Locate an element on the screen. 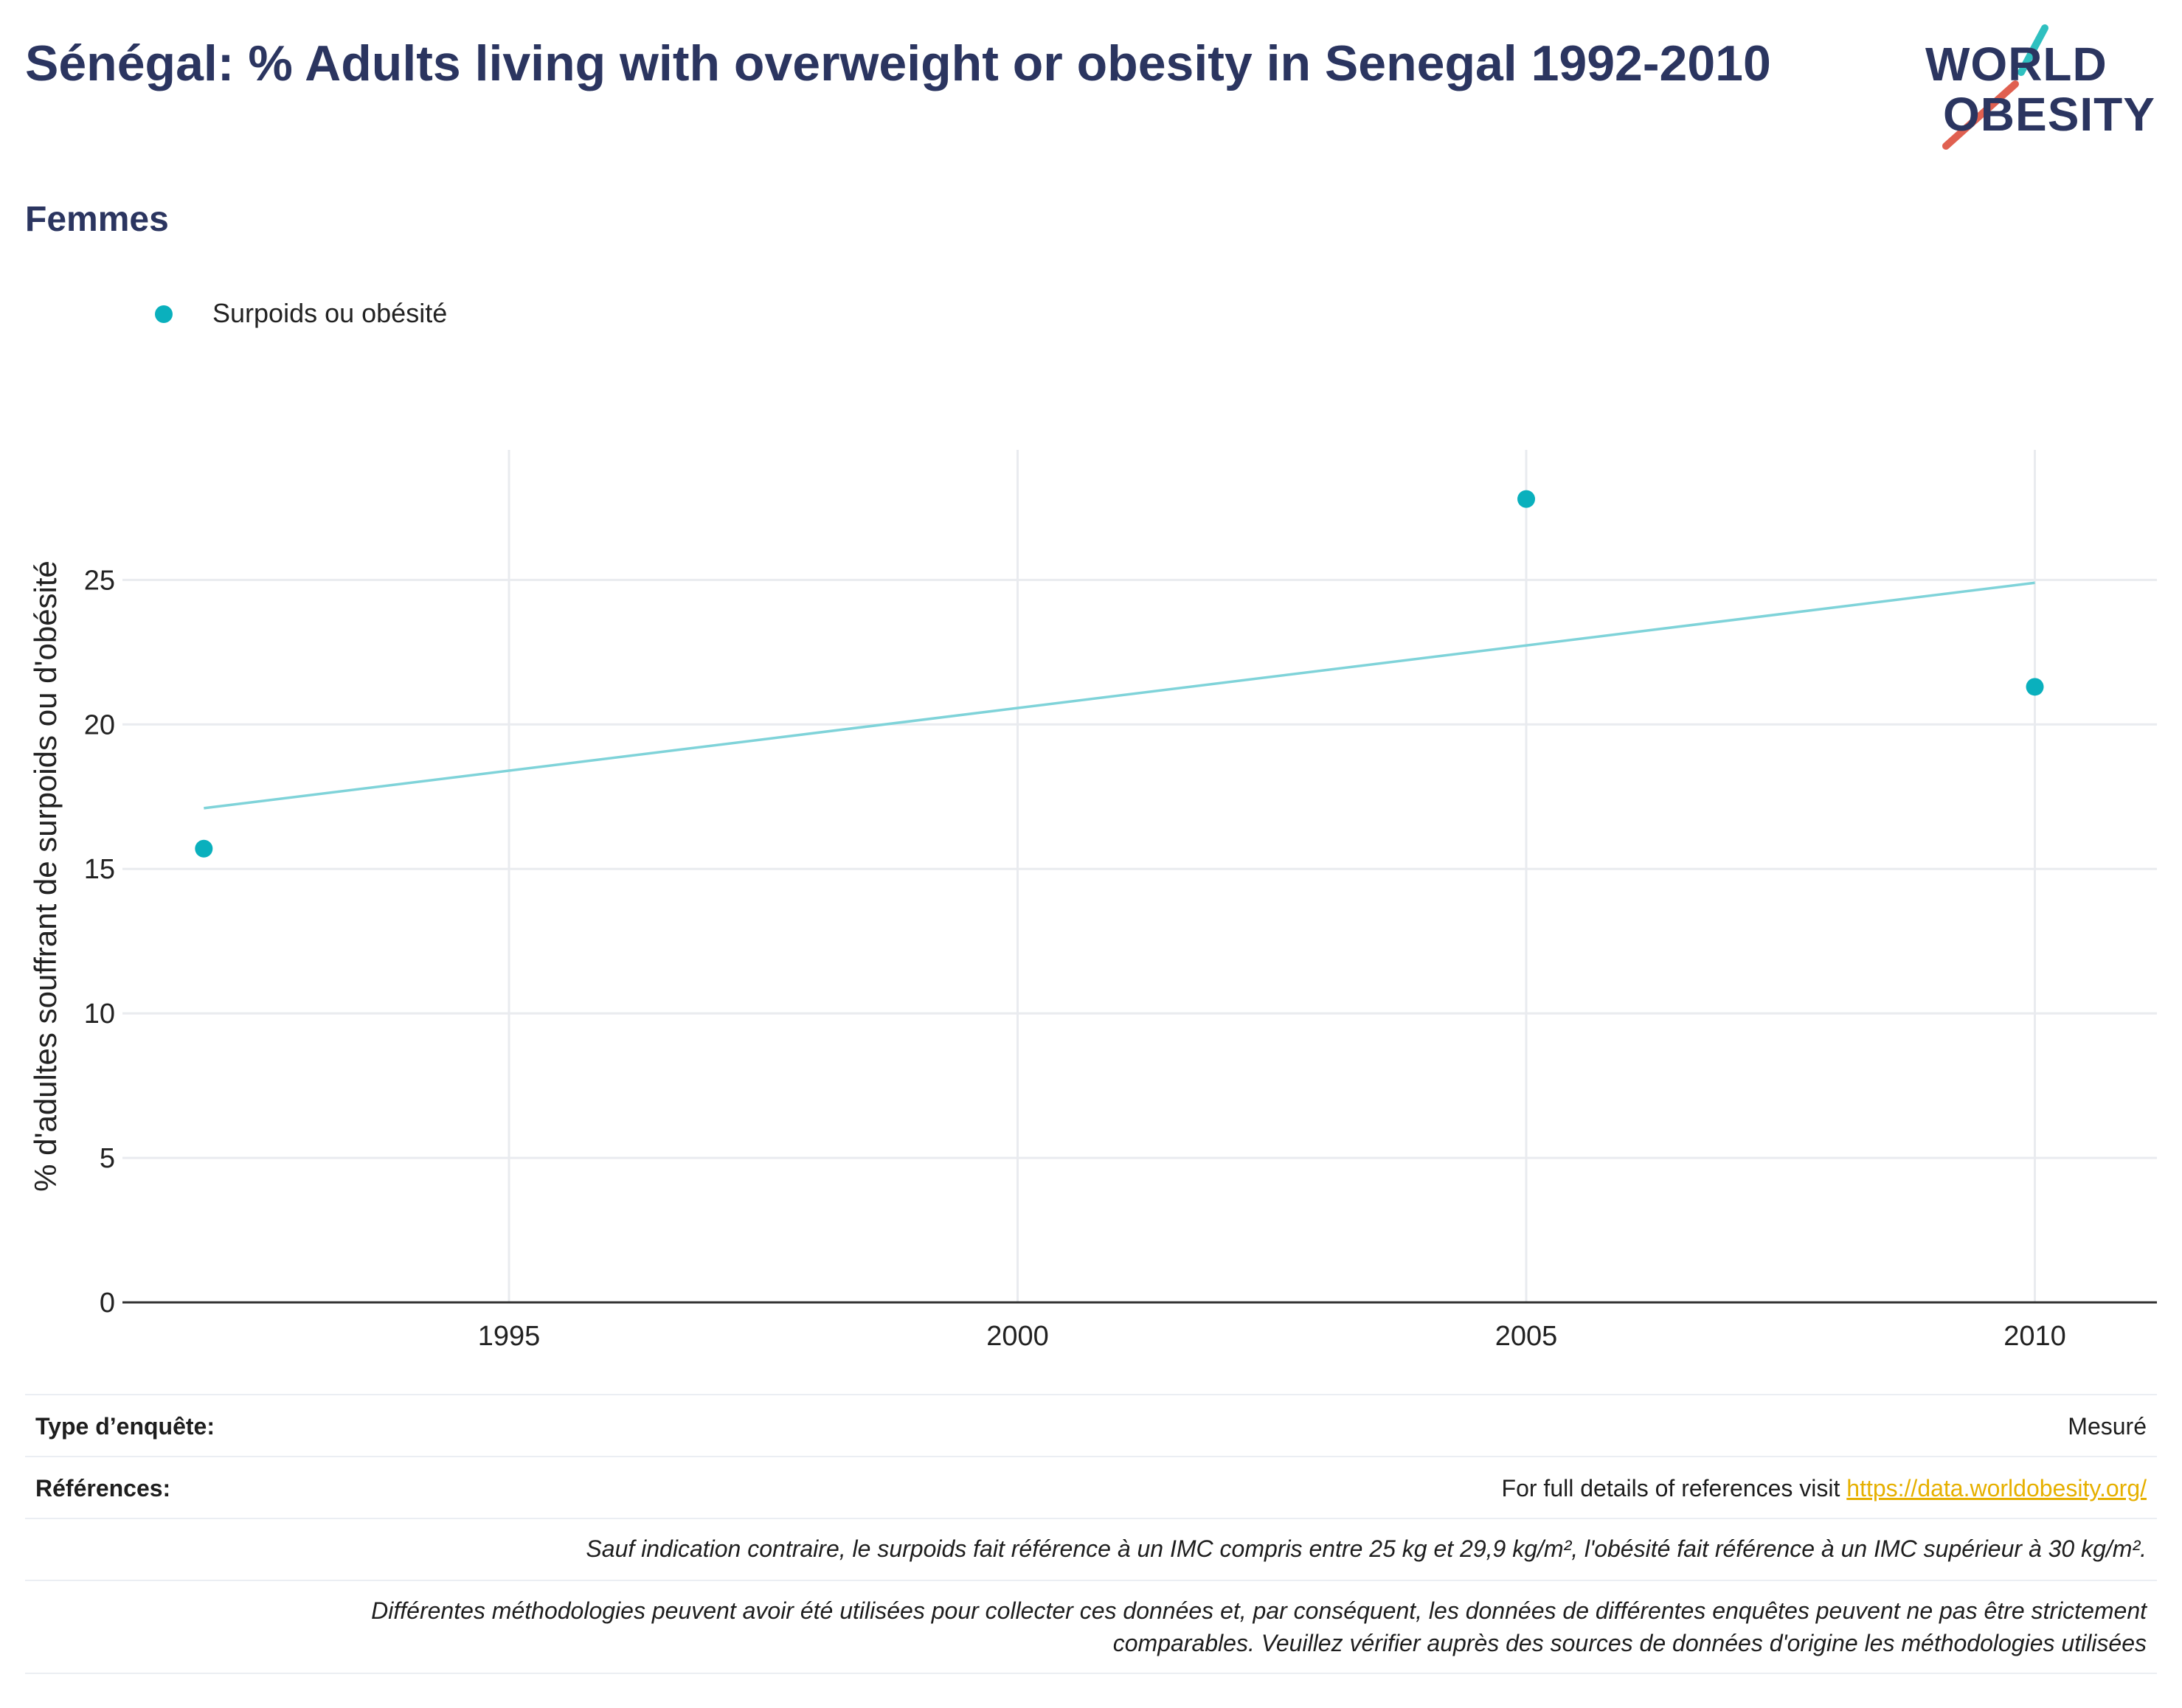 This screenshot has width=2182, height=1708. references-text: For full details of references visit is located at coordinates (1674, 1488).